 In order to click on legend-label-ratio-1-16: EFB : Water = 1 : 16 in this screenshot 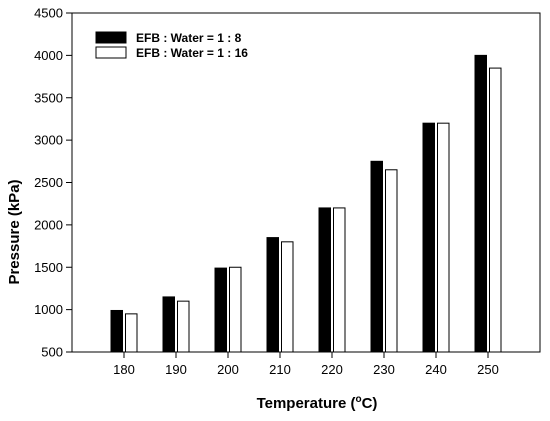, I will do `click(192, 53)`.